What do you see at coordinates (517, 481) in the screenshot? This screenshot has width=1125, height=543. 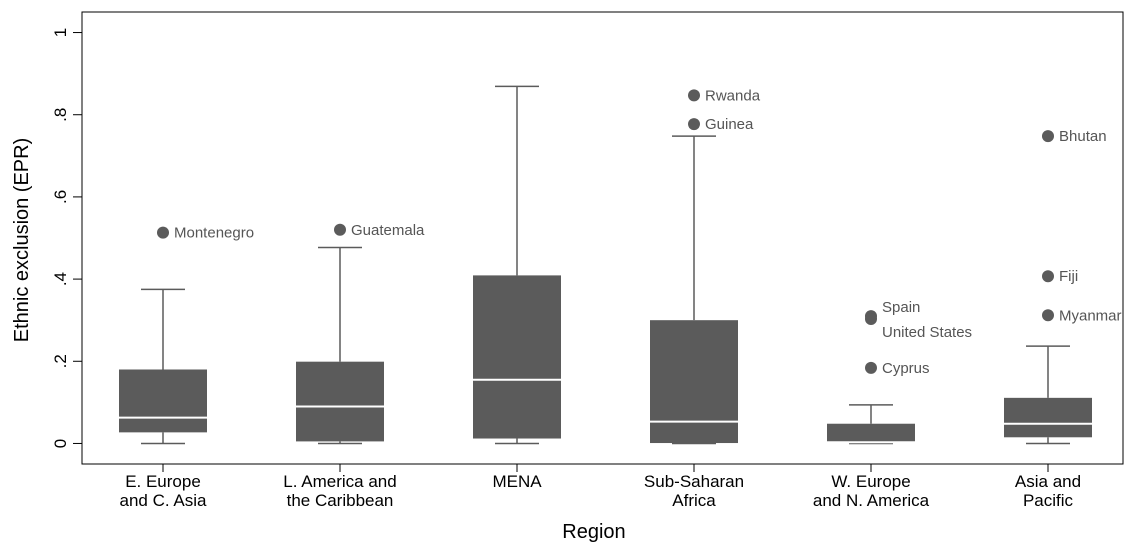 I see `x-tick-label: MENA` at bounding box center [517, 481].